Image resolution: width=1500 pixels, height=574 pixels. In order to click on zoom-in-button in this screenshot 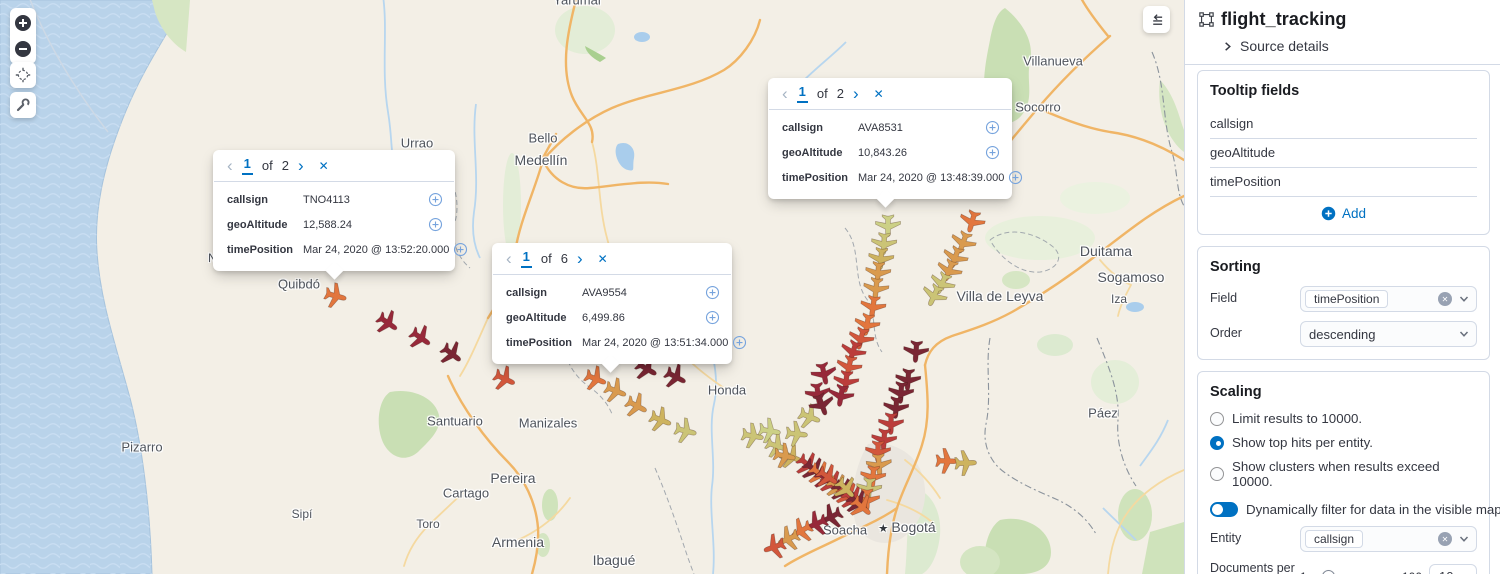, I will do `click(23, 23)`.